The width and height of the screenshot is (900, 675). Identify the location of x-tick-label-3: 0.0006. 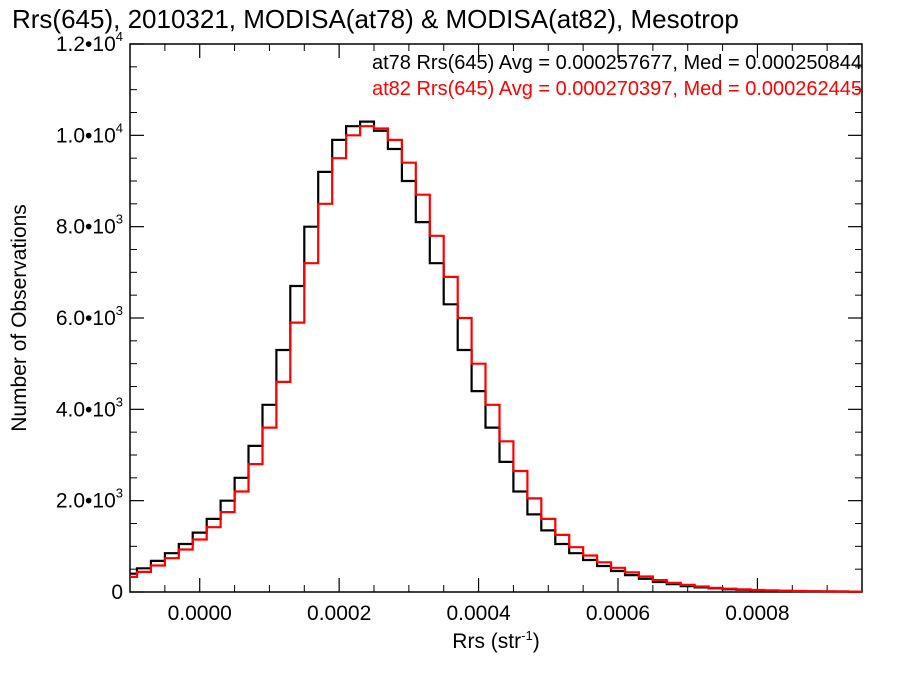
(618, 613).